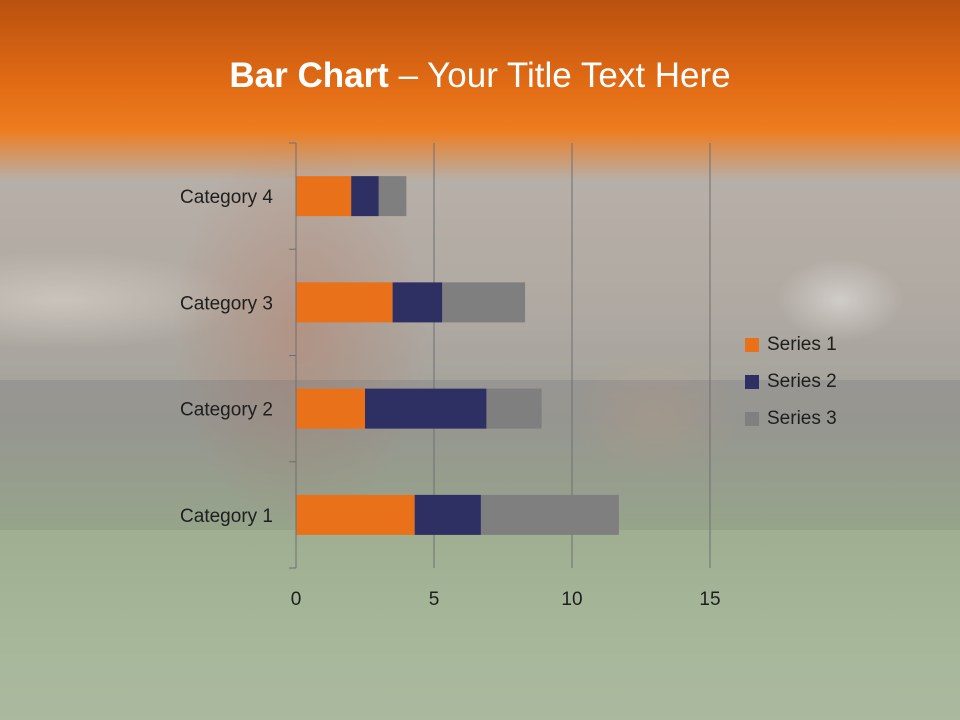 The width and height of the screenshot is (960, 720). What do you see at coordinates (802, 344) in the screenshot?
I see `legend-label: Series 1` at bounding box center [802, 344].